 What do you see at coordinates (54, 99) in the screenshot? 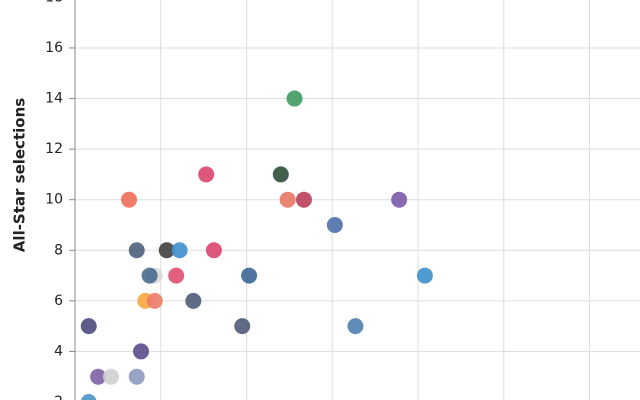
I see `y-tick-label: 14` at bounding box center [54, 99].